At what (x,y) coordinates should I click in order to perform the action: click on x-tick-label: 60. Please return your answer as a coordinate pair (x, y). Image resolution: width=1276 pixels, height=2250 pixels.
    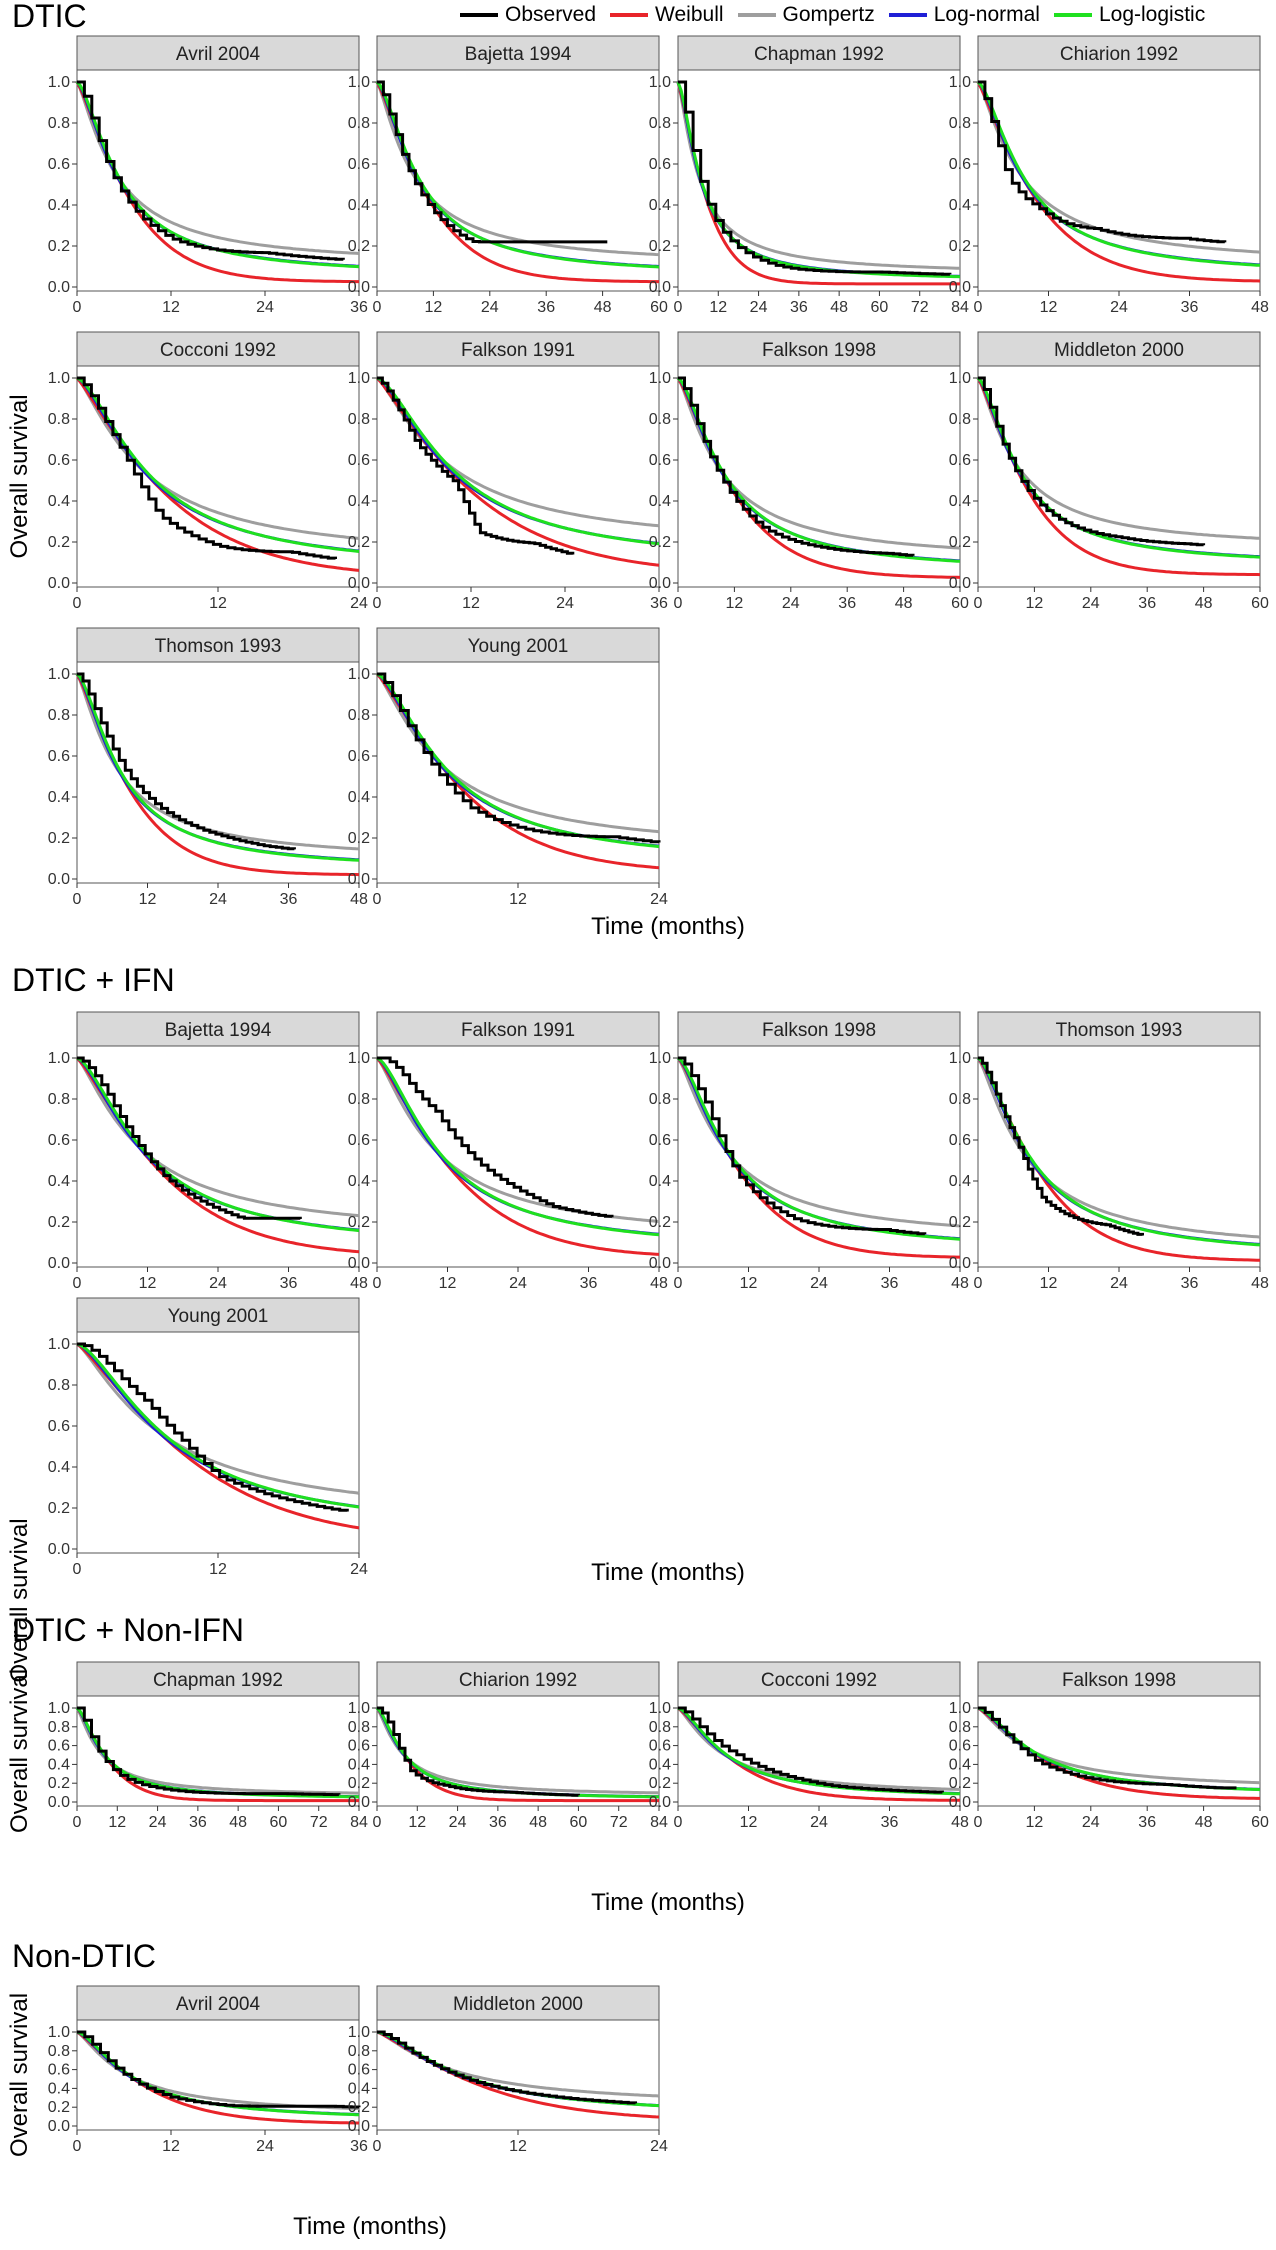
    Looking at the image, I should click on (579, 1822).